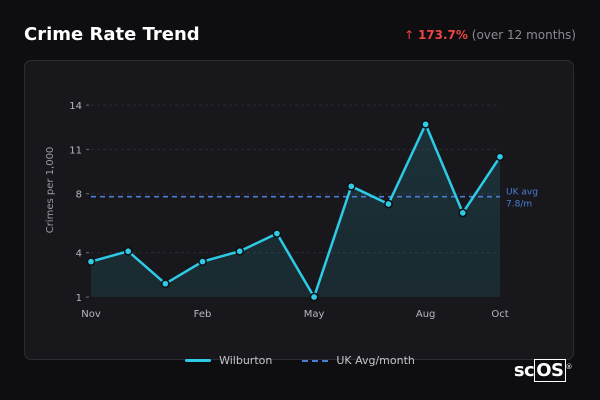 Image resolution: width=600 pixels, height=400 pixels. What do you see at coordinates (499, 314) in the screenshot?
I see `x-tick-label: Oct` at bounding box center [499, 314].